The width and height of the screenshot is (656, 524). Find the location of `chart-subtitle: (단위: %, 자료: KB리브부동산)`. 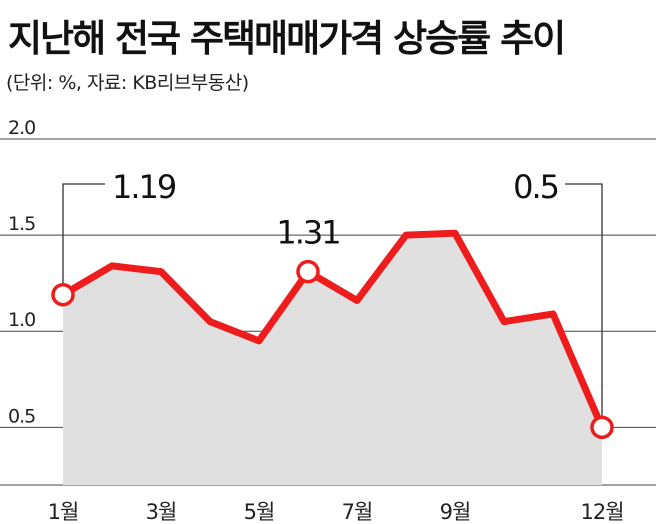

chart-subtitle: (단위: %, 자료: KB리브부동산) is located at coordinates (127, 83).